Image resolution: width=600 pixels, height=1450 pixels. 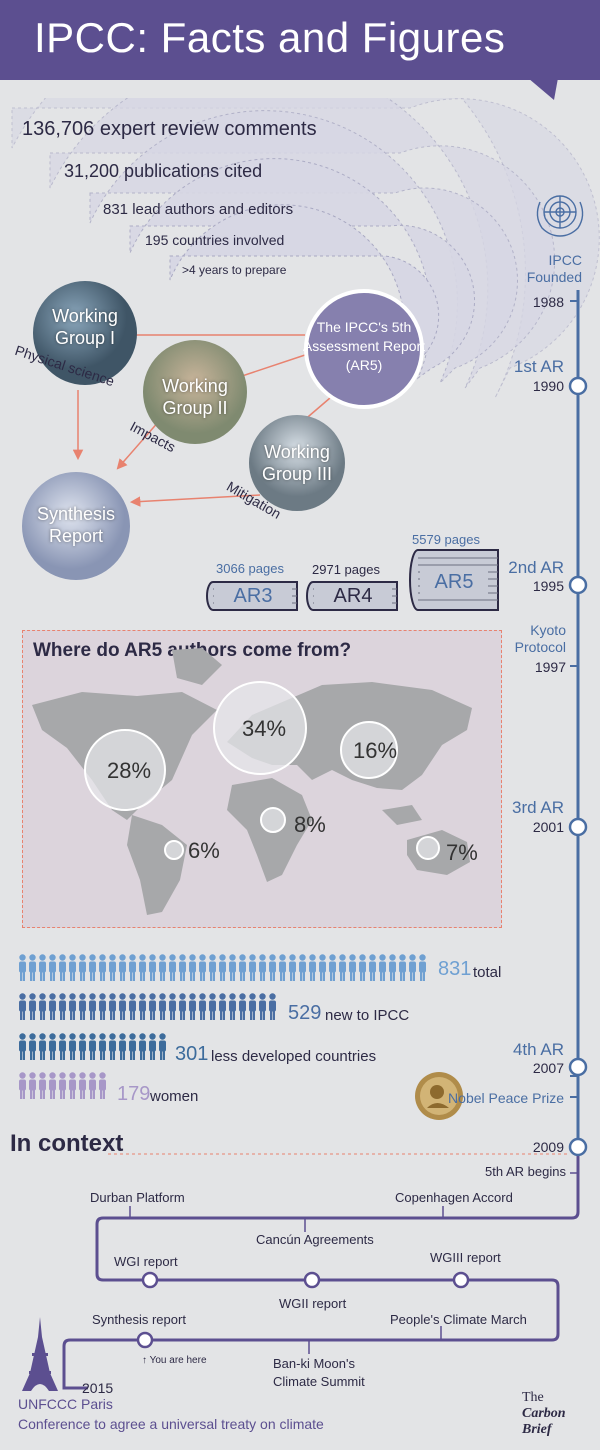 I want to click on tl-ipcc-founded: IPCC Founded, so click(x=554, y=269).